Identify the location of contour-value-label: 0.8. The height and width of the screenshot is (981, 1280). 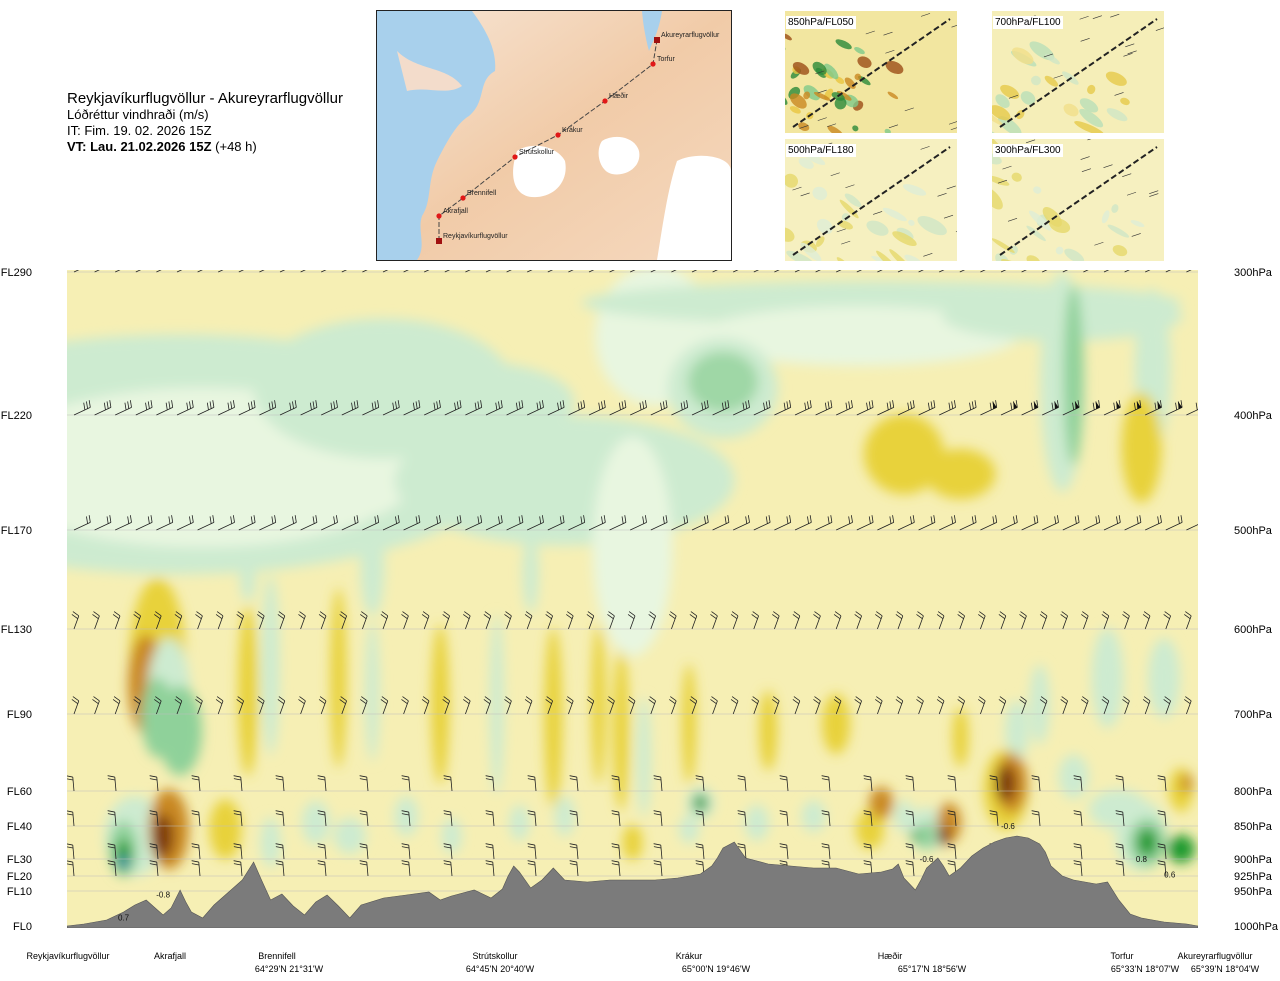
(1142, 859).